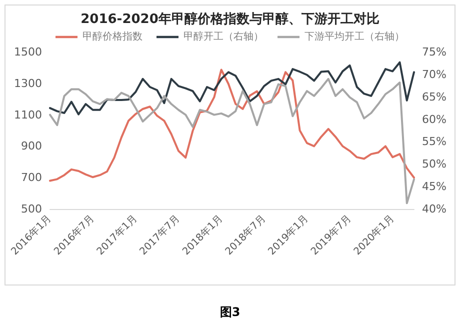  What do you see at coordinates (112, 36) in the screenshot?
I see `legend-label: 甲醇价格指数` at bounding box center [112, 36].